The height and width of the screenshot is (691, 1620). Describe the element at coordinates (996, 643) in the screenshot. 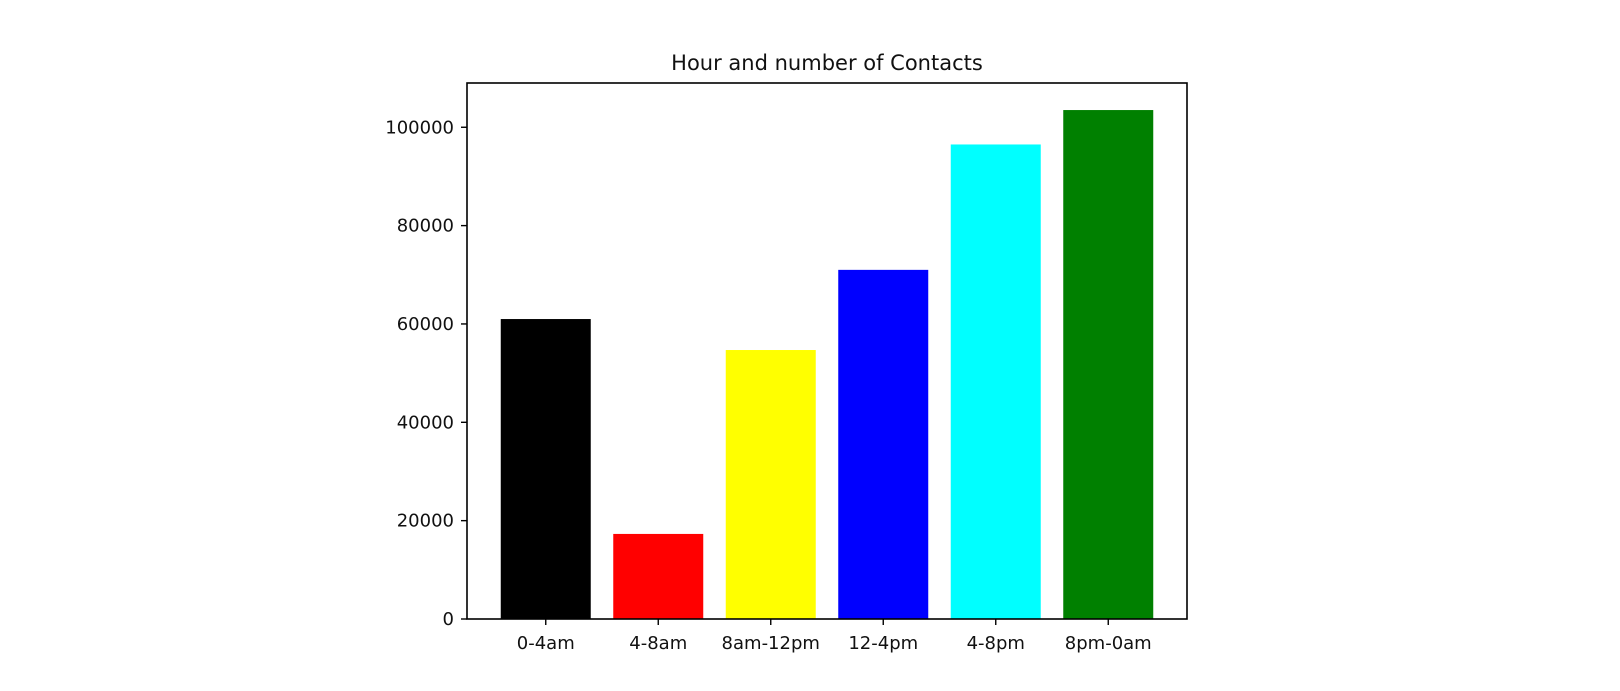

I see `x-tick-label: 4-8pm` at that location.